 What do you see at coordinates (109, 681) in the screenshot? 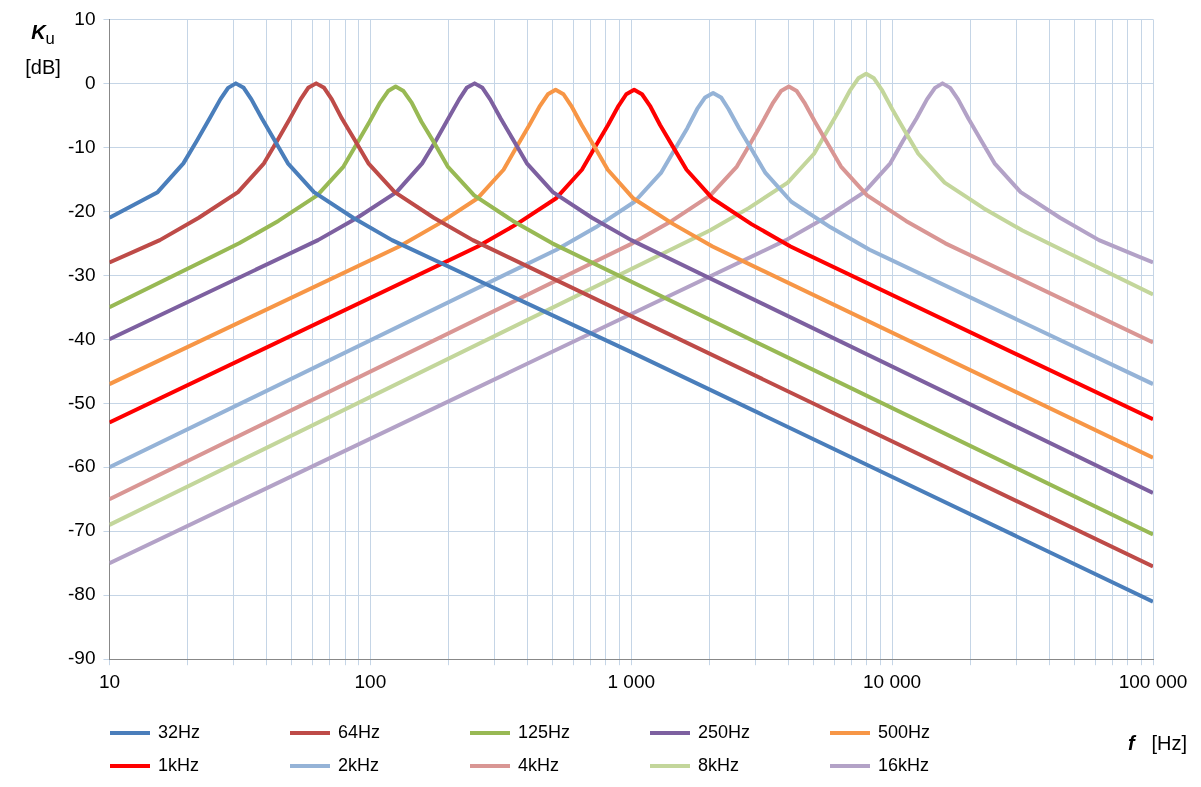
I see `x-tick-label: 10` at bounding box center [109, 681].